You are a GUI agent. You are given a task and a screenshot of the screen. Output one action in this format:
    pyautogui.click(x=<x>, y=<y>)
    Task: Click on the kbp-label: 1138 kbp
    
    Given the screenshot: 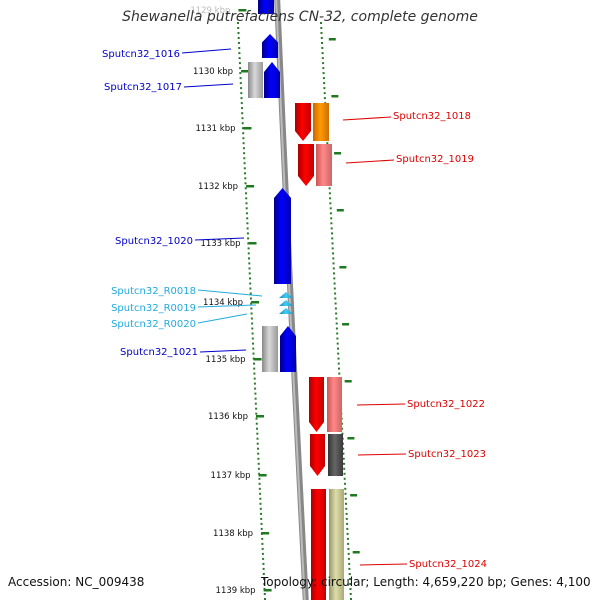 What is the action you would take?
    pyautogui.click(x=233, y=534)
    